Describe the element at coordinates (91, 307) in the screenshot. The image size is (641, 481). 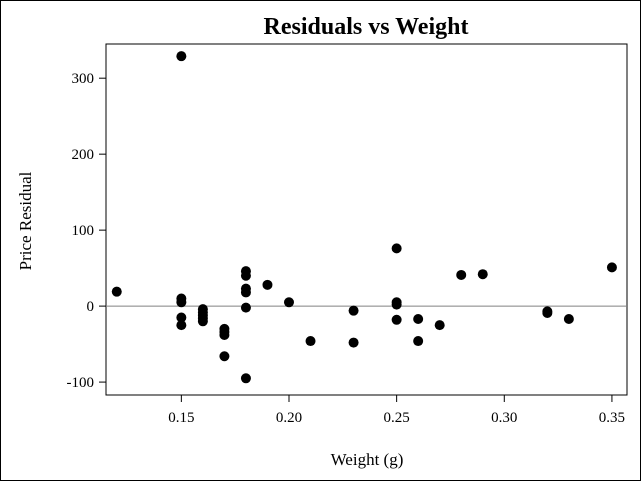
I see `y-tick-label: 0` at that location.